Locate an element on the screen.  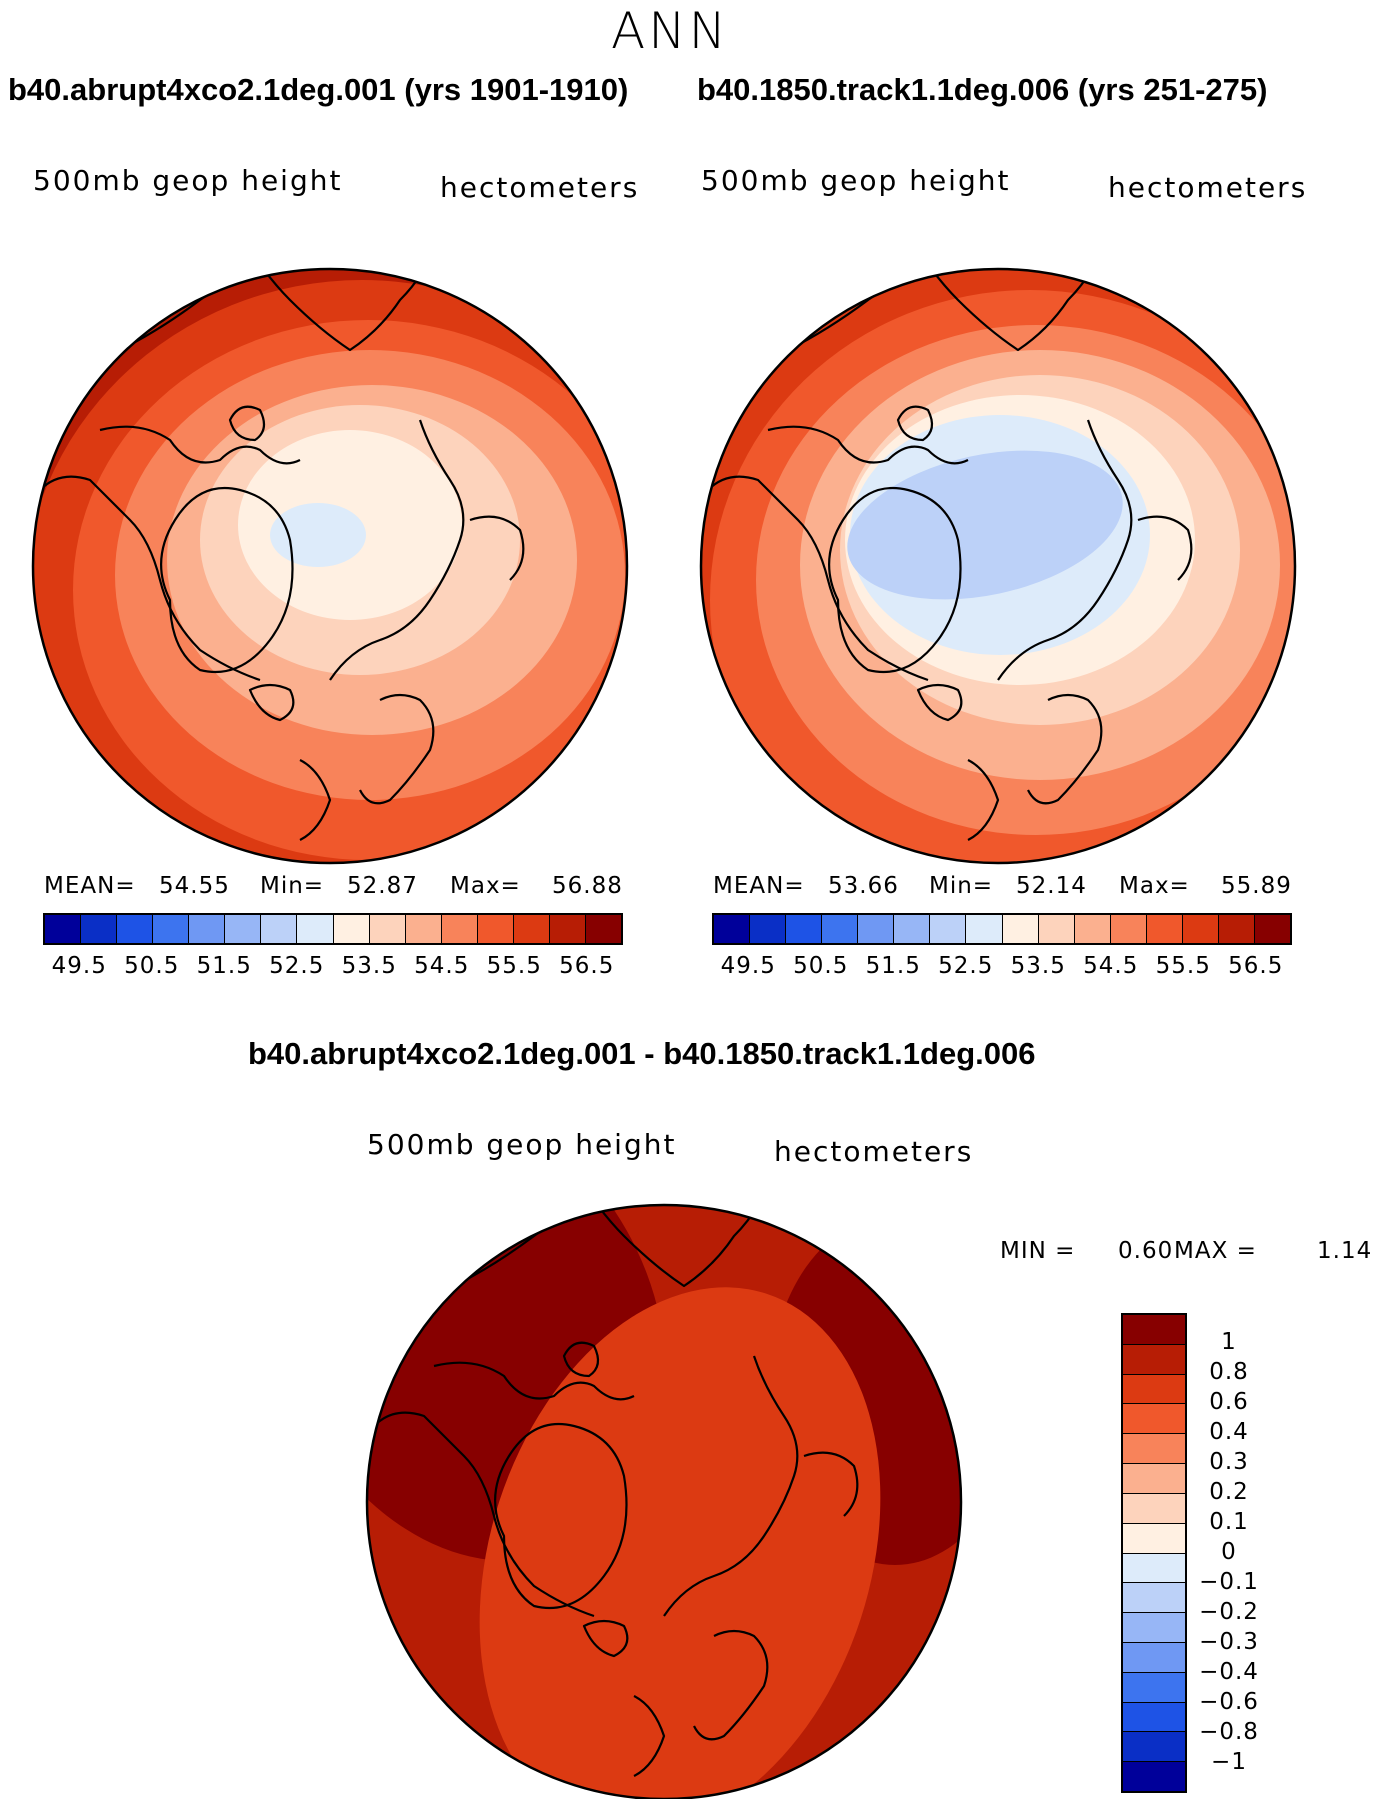
left-colorbar-tick-label: 51.5 is located at coordinates (224, 966).